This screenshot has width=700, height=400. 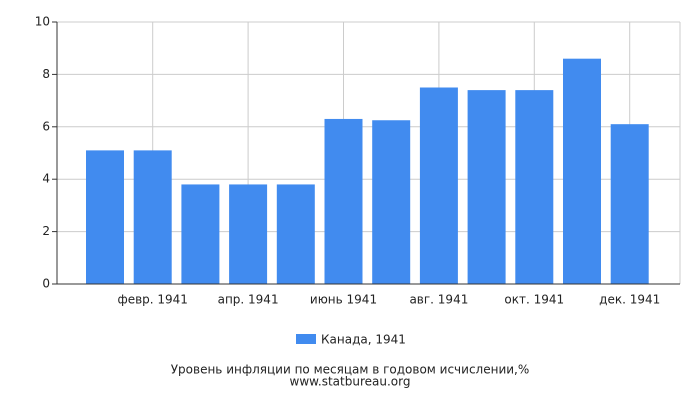 I want to click on y-tick-label: 0, so click(x=46, y=284).